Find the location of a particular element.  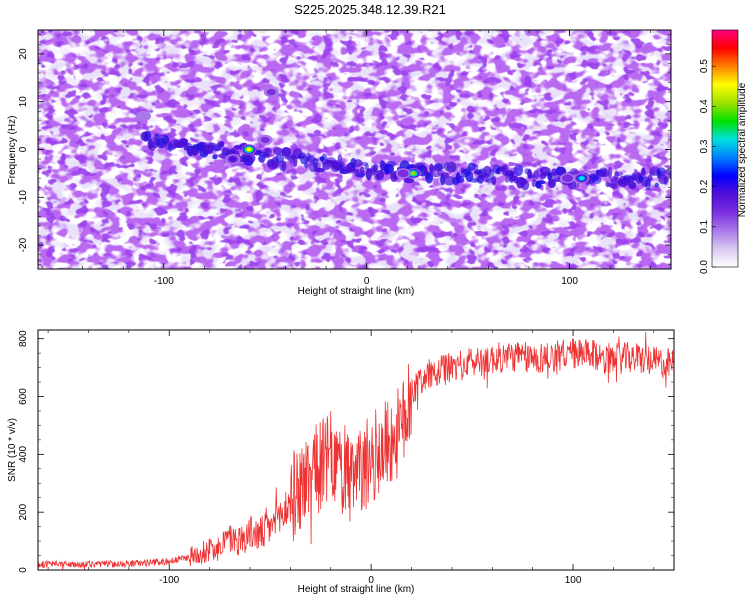

snr-y-axis-label: SNR (10 * v/v) is located at coordinates (12, 450).